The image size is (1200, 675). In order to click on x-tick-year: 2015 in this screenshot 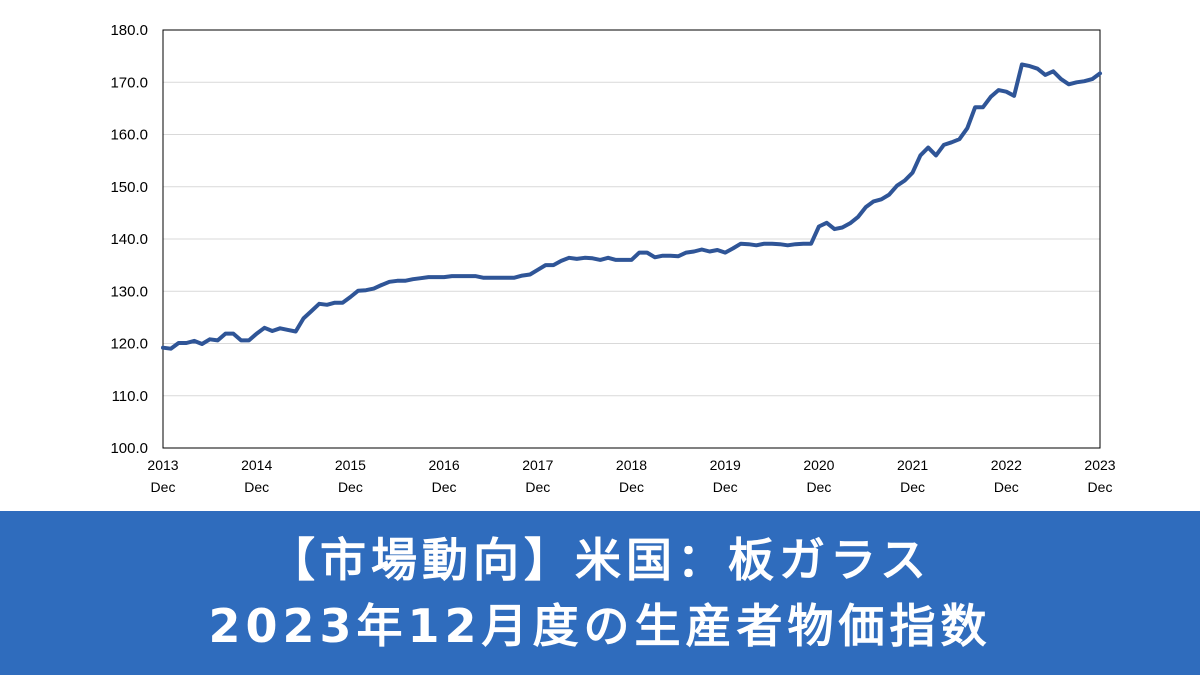, I will do `click(350, 465)`.